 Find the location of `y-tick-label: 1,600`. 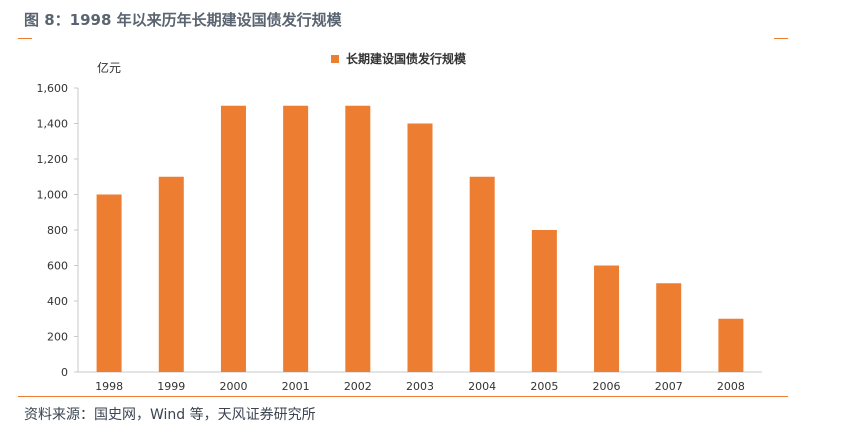

y-tick-label: 1,600 is located at coordinates (53, 88).